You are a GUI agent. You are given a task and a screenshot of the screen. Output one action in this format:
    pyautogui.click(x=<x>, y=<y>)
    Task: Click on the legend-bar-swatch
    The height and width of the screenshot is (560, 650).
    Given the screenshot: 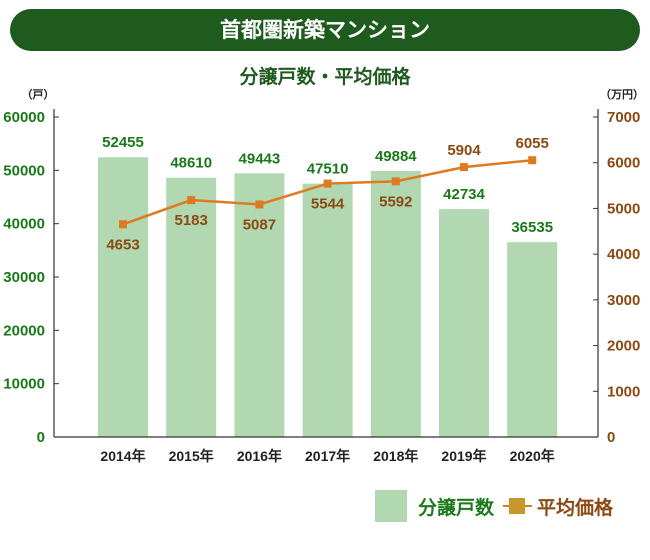 What is the action you would take?
    pyautogui.click(x=391, y=506)
    